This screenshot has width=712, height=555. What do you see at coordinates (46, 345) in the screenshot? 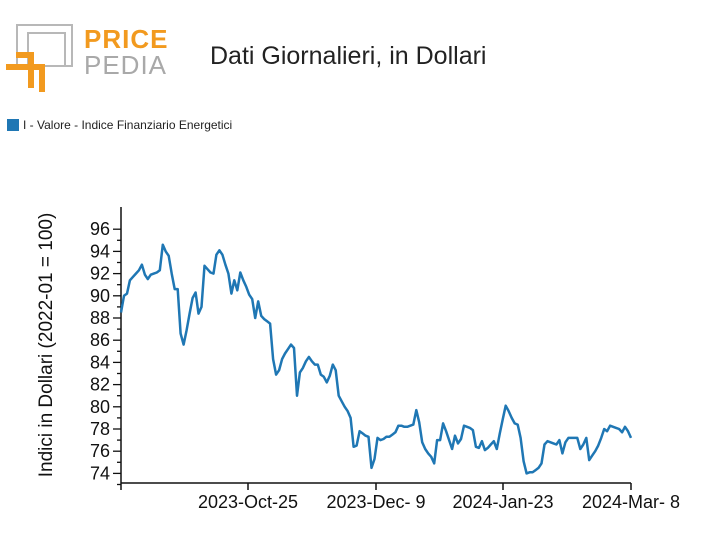
I see `y-axis-title: Indici in Dollari (2022-01 = 100)` at bounding box center [46, 345].